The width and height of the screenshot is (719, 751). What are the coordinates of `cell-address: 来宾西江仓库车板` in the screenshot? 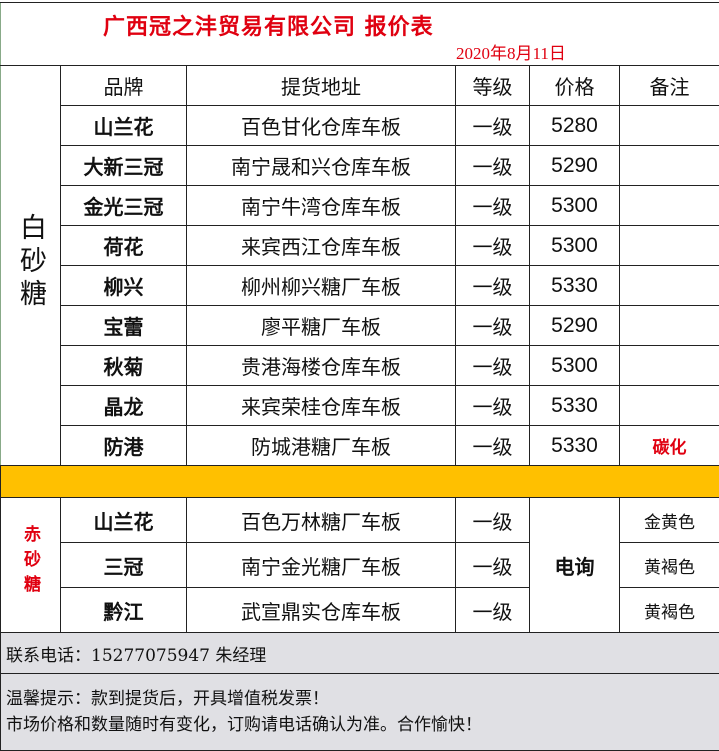 It's located at (321, 245).